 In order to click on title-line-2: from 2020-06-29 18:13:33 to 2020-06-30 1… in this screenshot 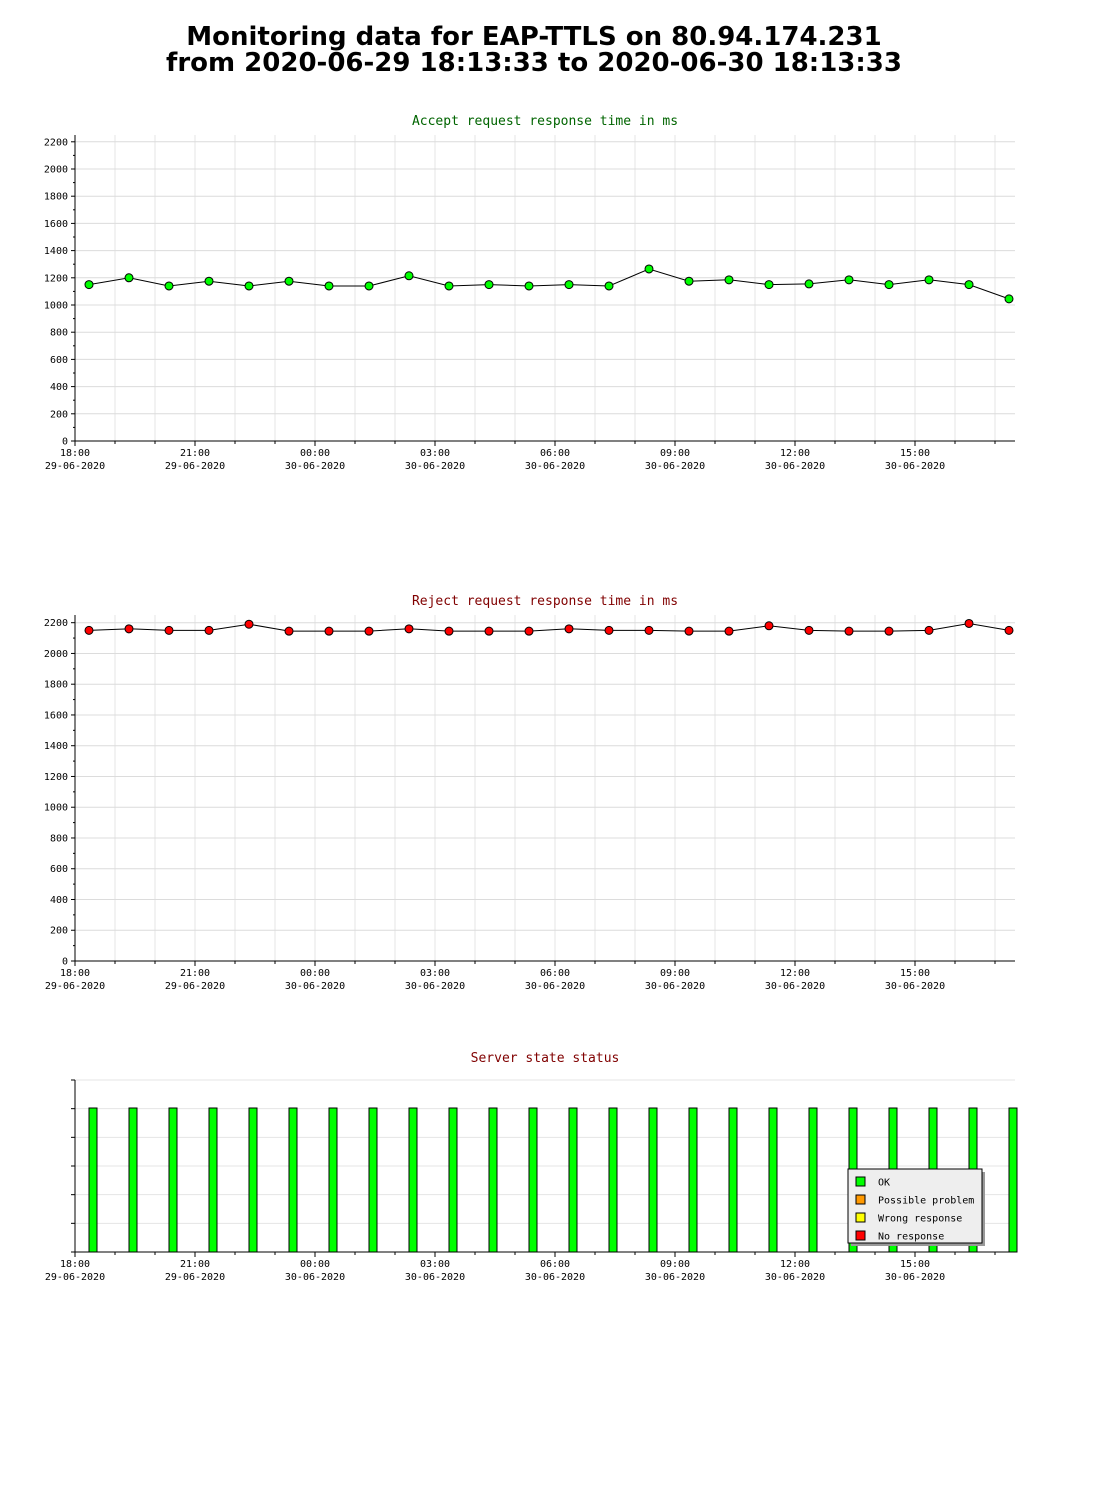, I will do `click(534, 63)`.